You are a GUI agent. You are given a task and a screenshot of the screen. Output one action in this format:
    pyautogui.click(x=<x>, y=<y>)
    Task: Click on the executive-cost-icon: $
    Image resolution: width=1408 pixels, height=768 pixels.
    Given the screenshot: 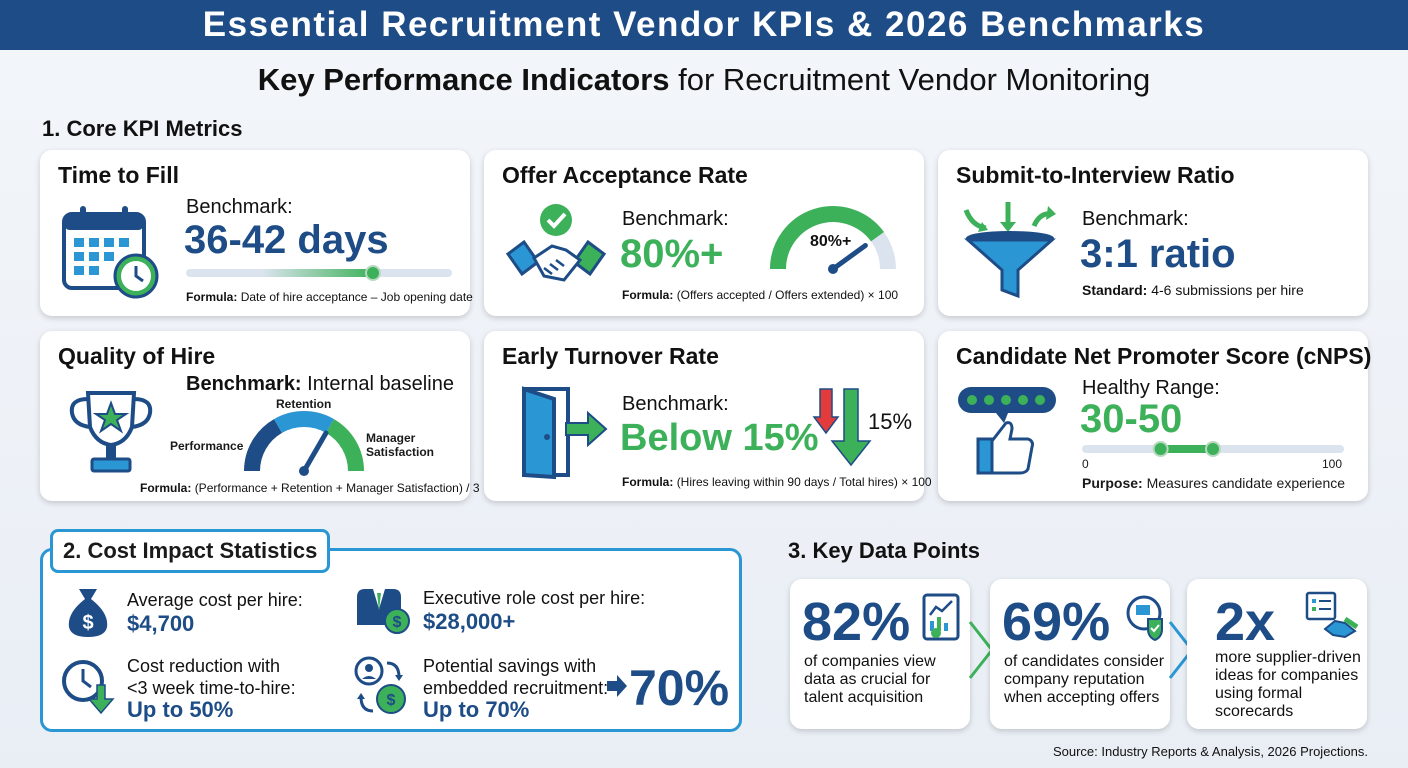 What is the action you would take?
    pyautogui.click(x=383, y=611)
    